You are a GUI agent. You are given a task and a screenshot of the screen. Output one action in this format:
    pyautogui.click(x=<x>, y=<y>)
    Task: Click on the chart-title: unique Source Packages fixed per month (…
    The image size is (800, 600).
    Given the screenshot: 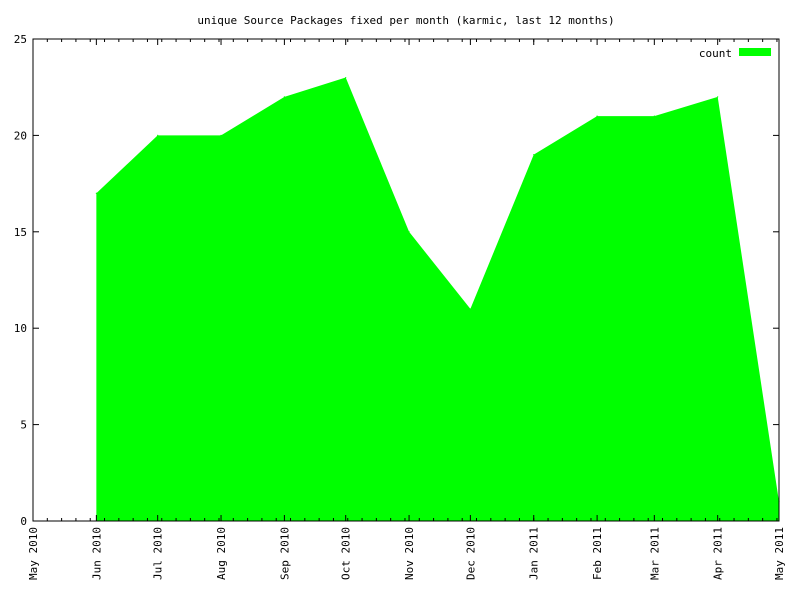 What is the action you would take?
    pyautogui.click(x=405, y=20)
    